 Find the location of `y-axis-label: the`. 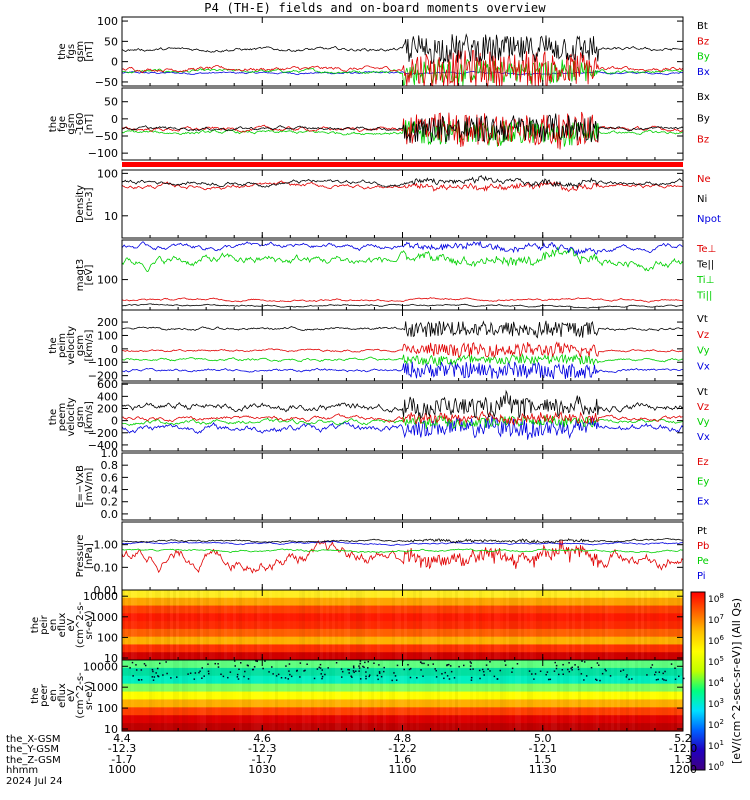

y-axis-label: the is located at coordinates (35, 695).